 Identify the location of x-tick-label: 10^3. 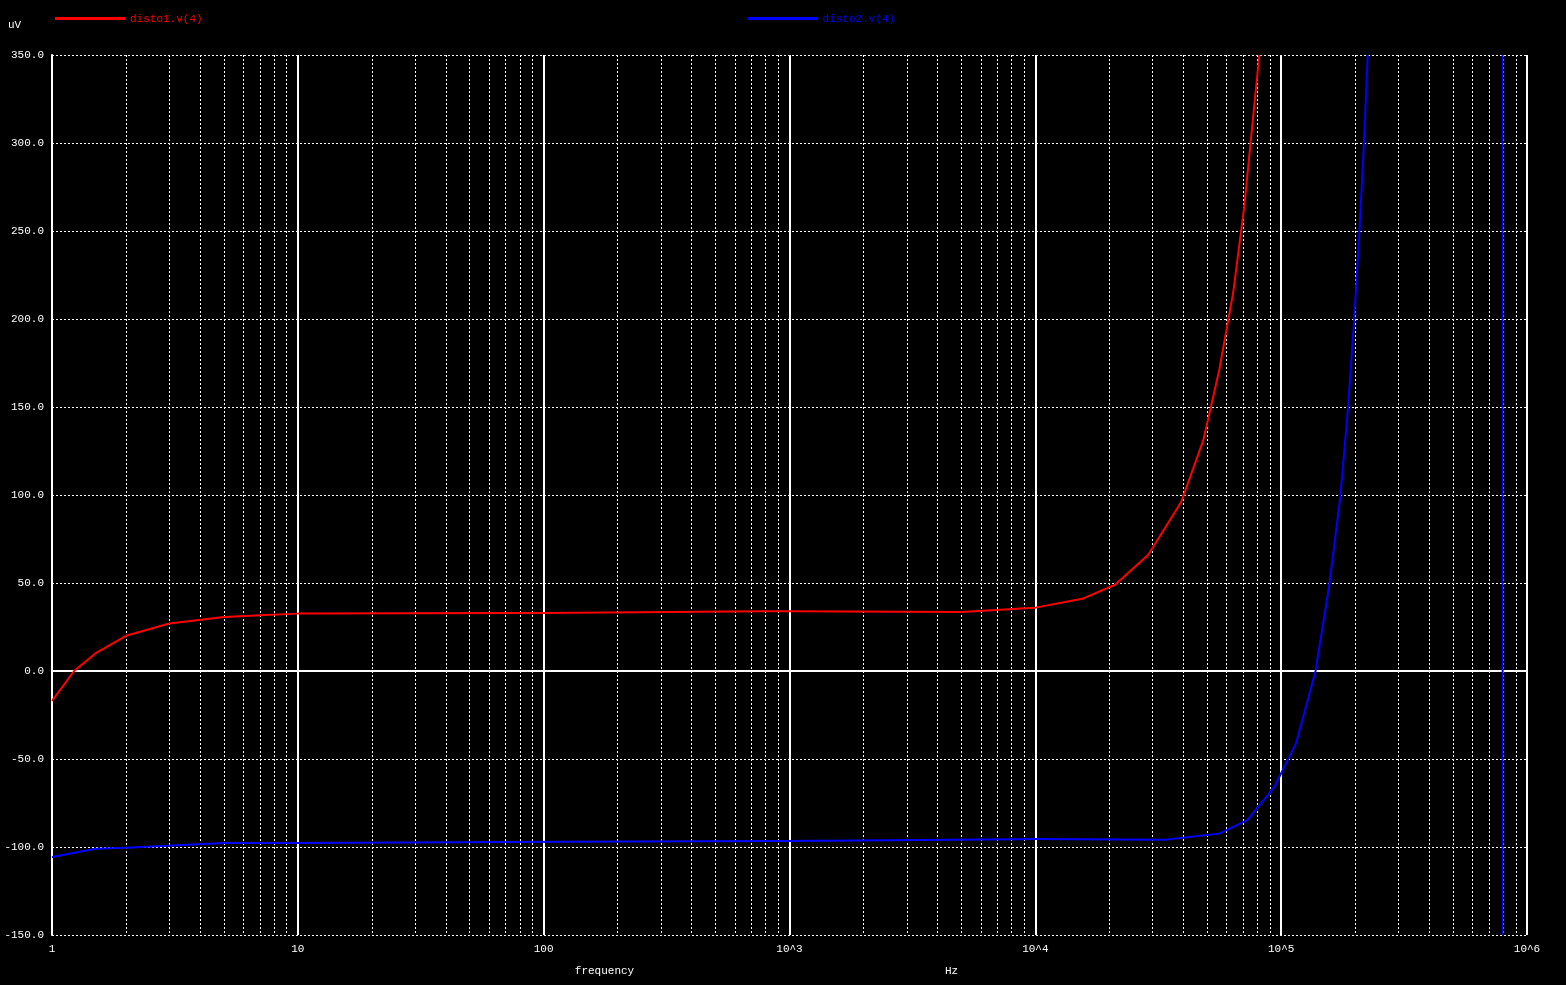
(789, 948).